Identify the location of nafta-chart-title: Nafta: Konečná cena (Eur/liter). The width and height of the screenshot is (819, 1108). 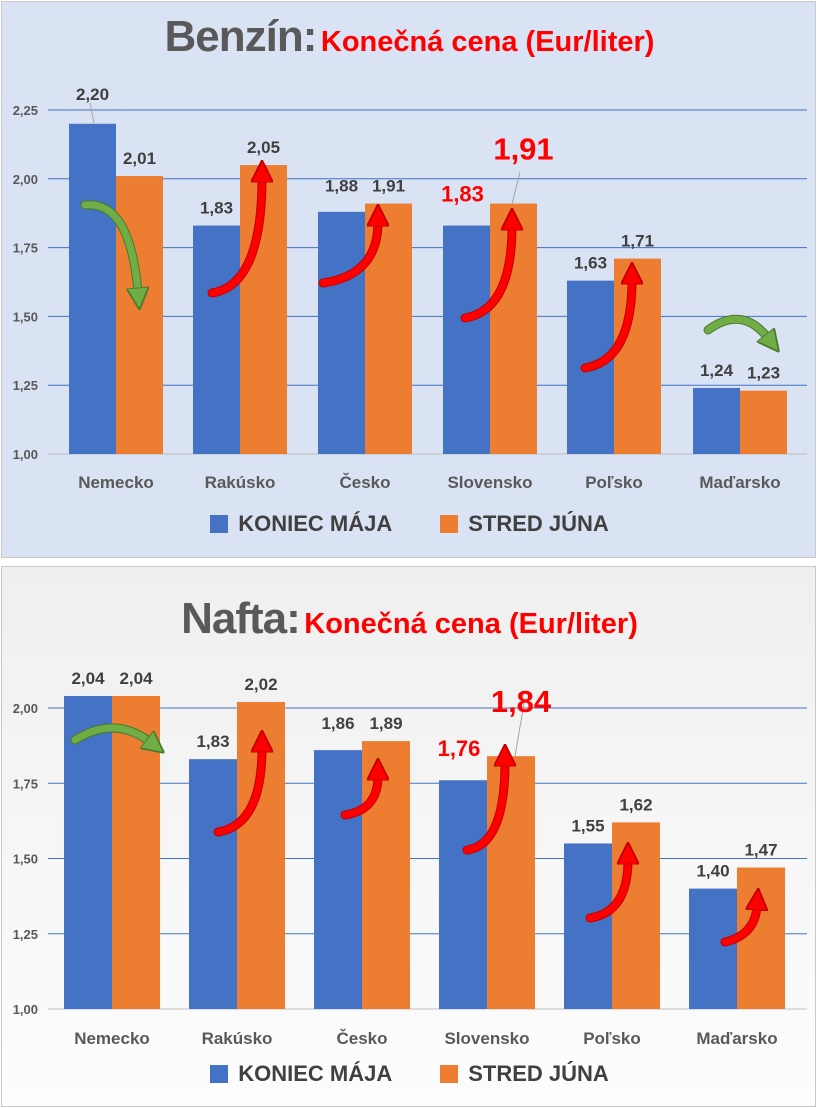
(409, 619).